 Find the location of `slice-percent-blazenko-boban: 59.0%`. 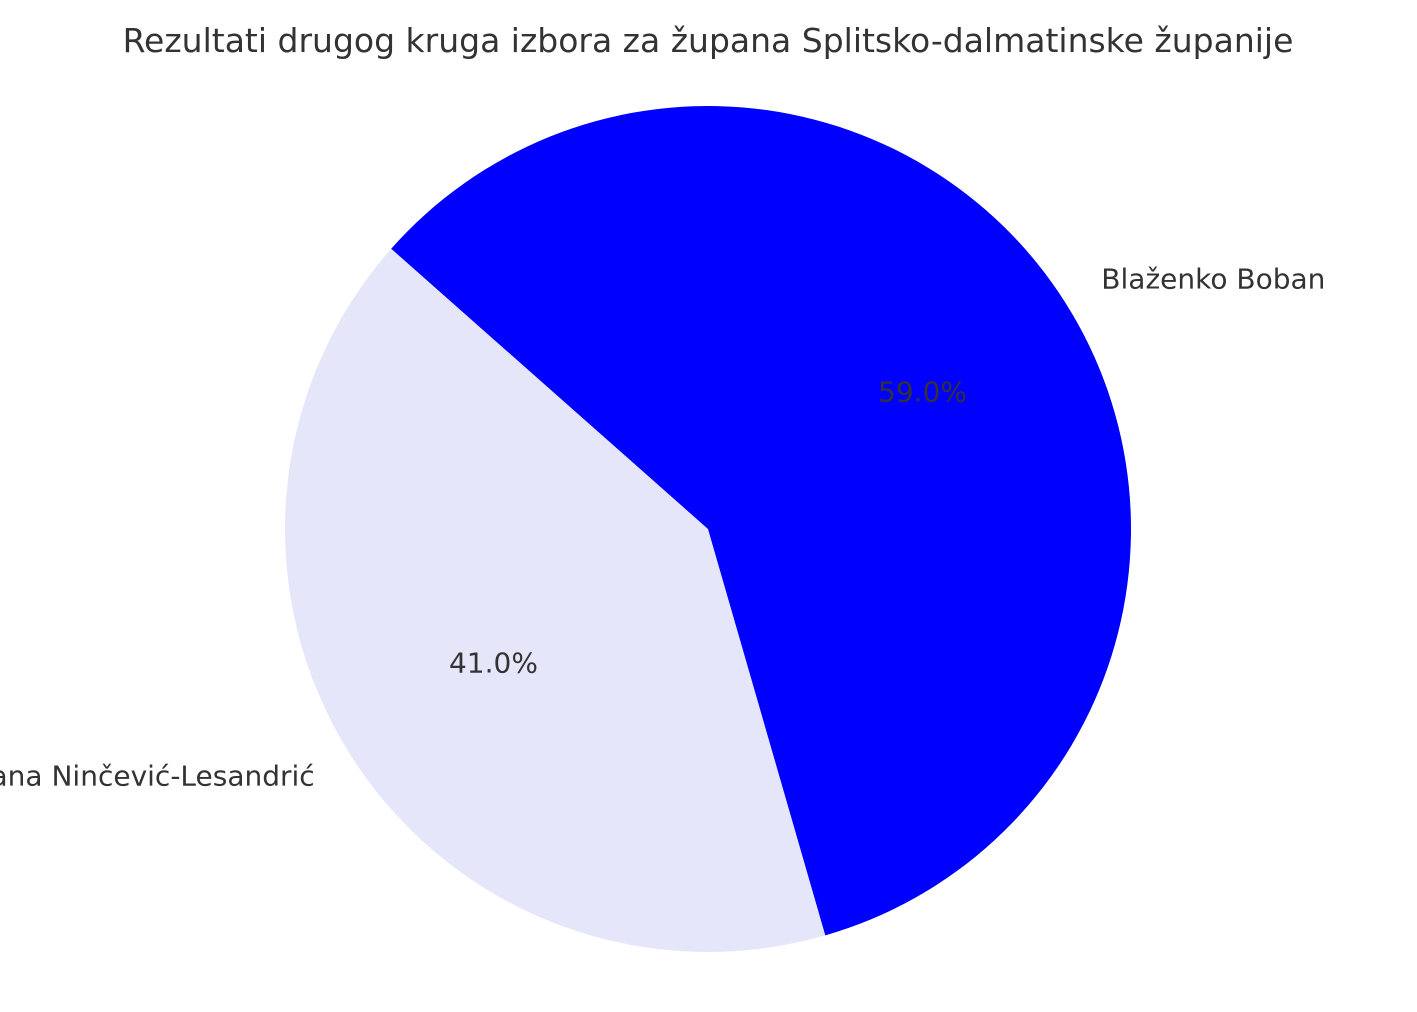

slice-percent-blazenko-boban: 59.0% is located at coordinates (922, 391).